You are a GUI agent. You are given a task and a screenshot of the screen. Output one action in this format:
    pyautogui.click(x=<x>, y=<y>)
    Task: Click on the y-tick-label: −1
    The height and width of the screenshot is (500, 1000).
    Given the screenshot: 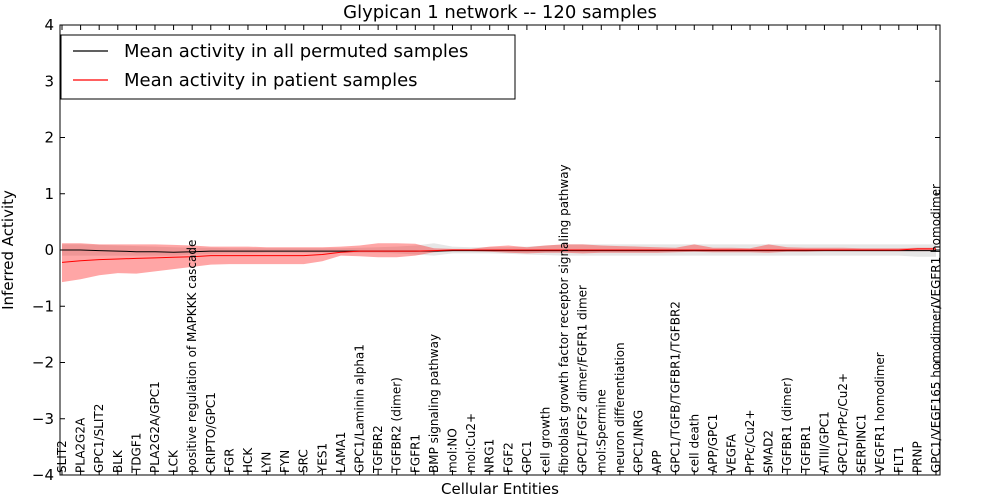 What is the action you would take?
    pyautogui.click(x=43, y=306)
    